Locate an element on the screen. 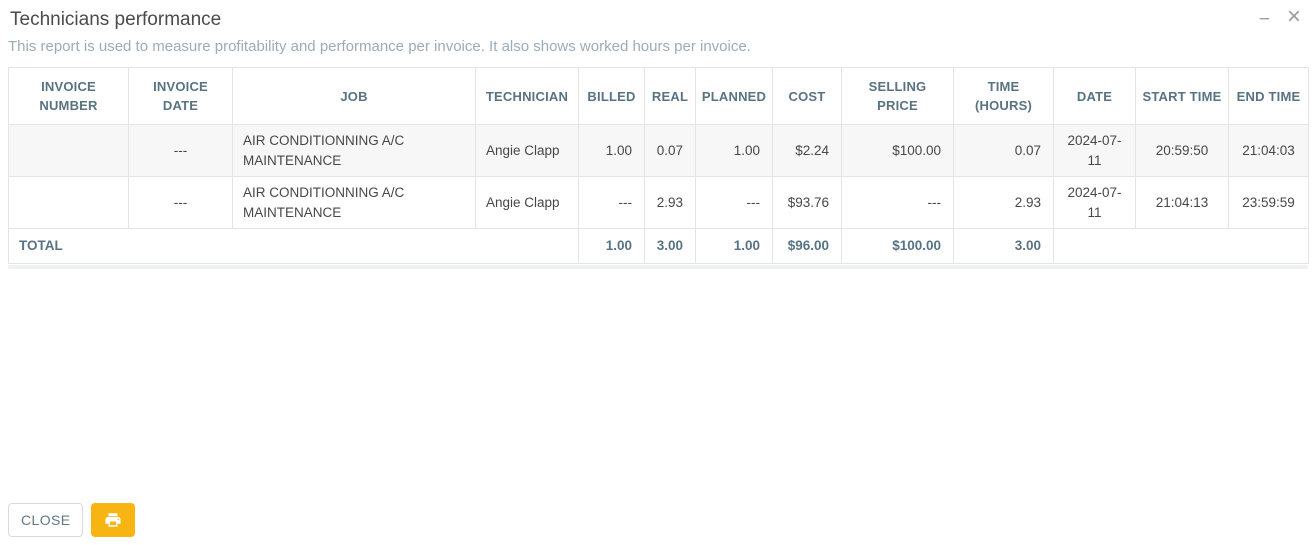 This screenshot has width=1315, height=545. printer-icon is located at coordinates (113, 520).